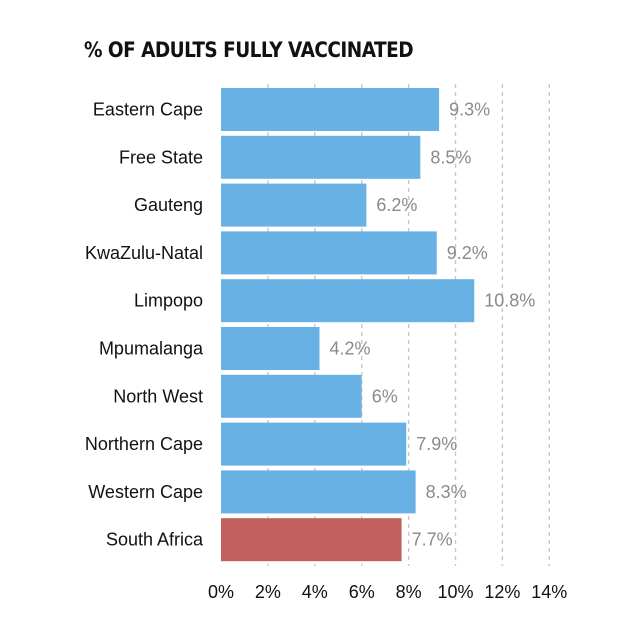 The height and width of the screenshot is (624, 644). What do you see at coordinates (151, 349) in the screenshot?
I see `category-label-5: Mpumalanga` at bounding box center [151, 349].